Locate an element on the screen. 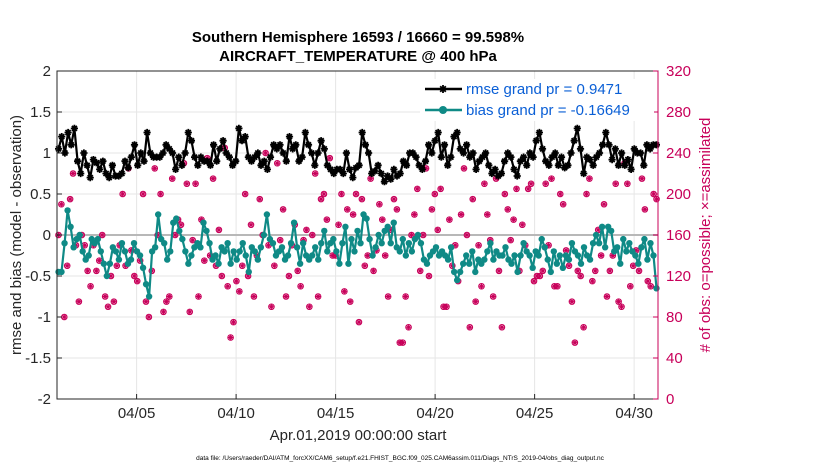 Image resolution: width=830 pixels, height=470 pixels. y-tick-label: -0.5 is located at coordinates (38, 276).